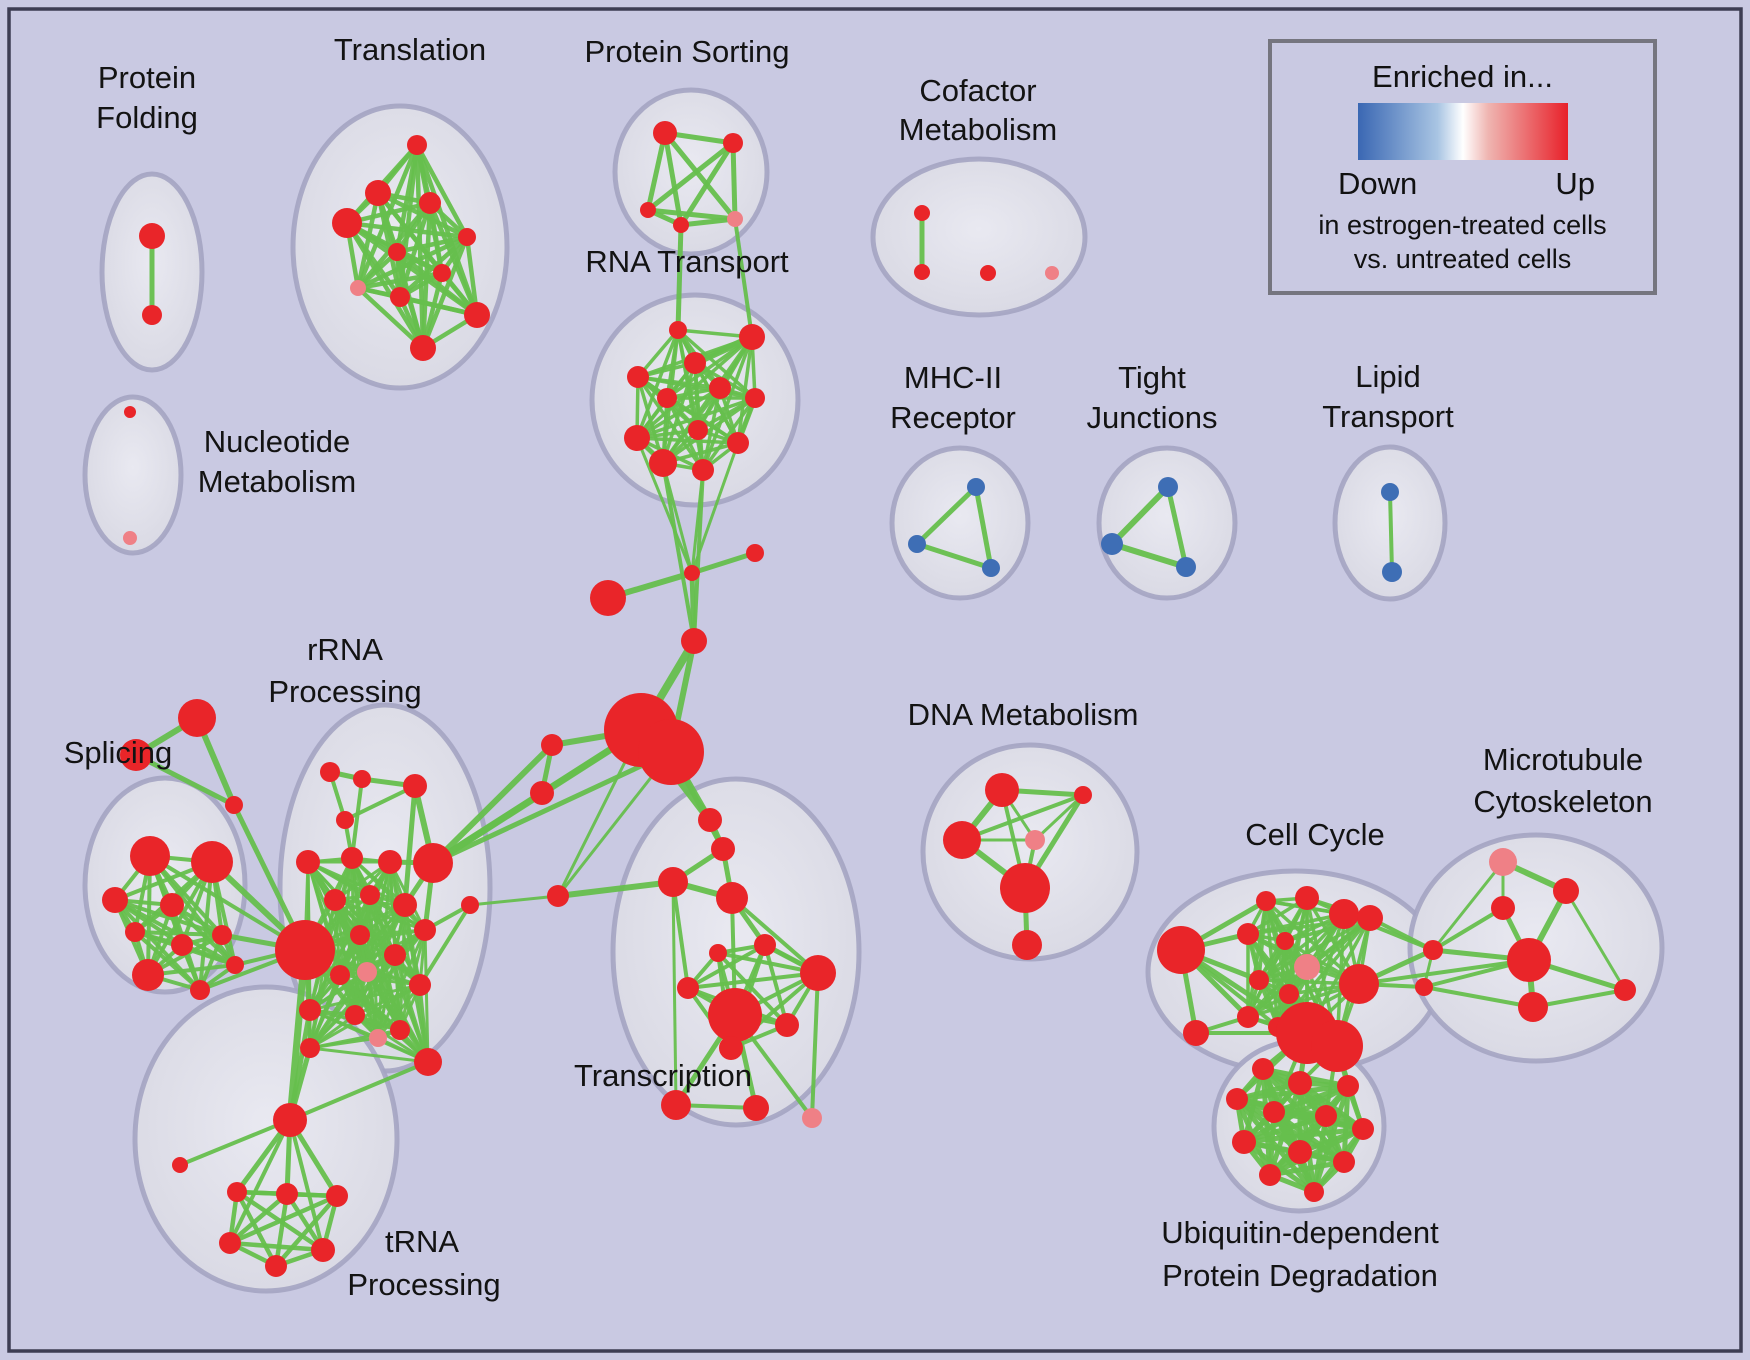 The image size is (1750, 1360). What do you see at coordinates (979, 237) in the screenshot?
I see `cluster-ellipse-cofactor-metabolism` at bounding box center [979, 237].